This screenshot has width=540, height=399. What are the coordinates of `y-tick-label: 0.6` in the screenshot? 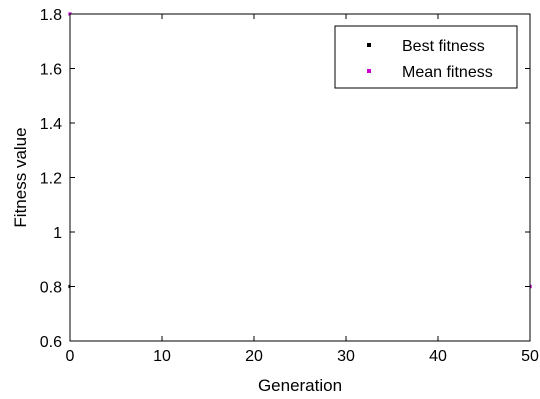 It's located at (51, 342).